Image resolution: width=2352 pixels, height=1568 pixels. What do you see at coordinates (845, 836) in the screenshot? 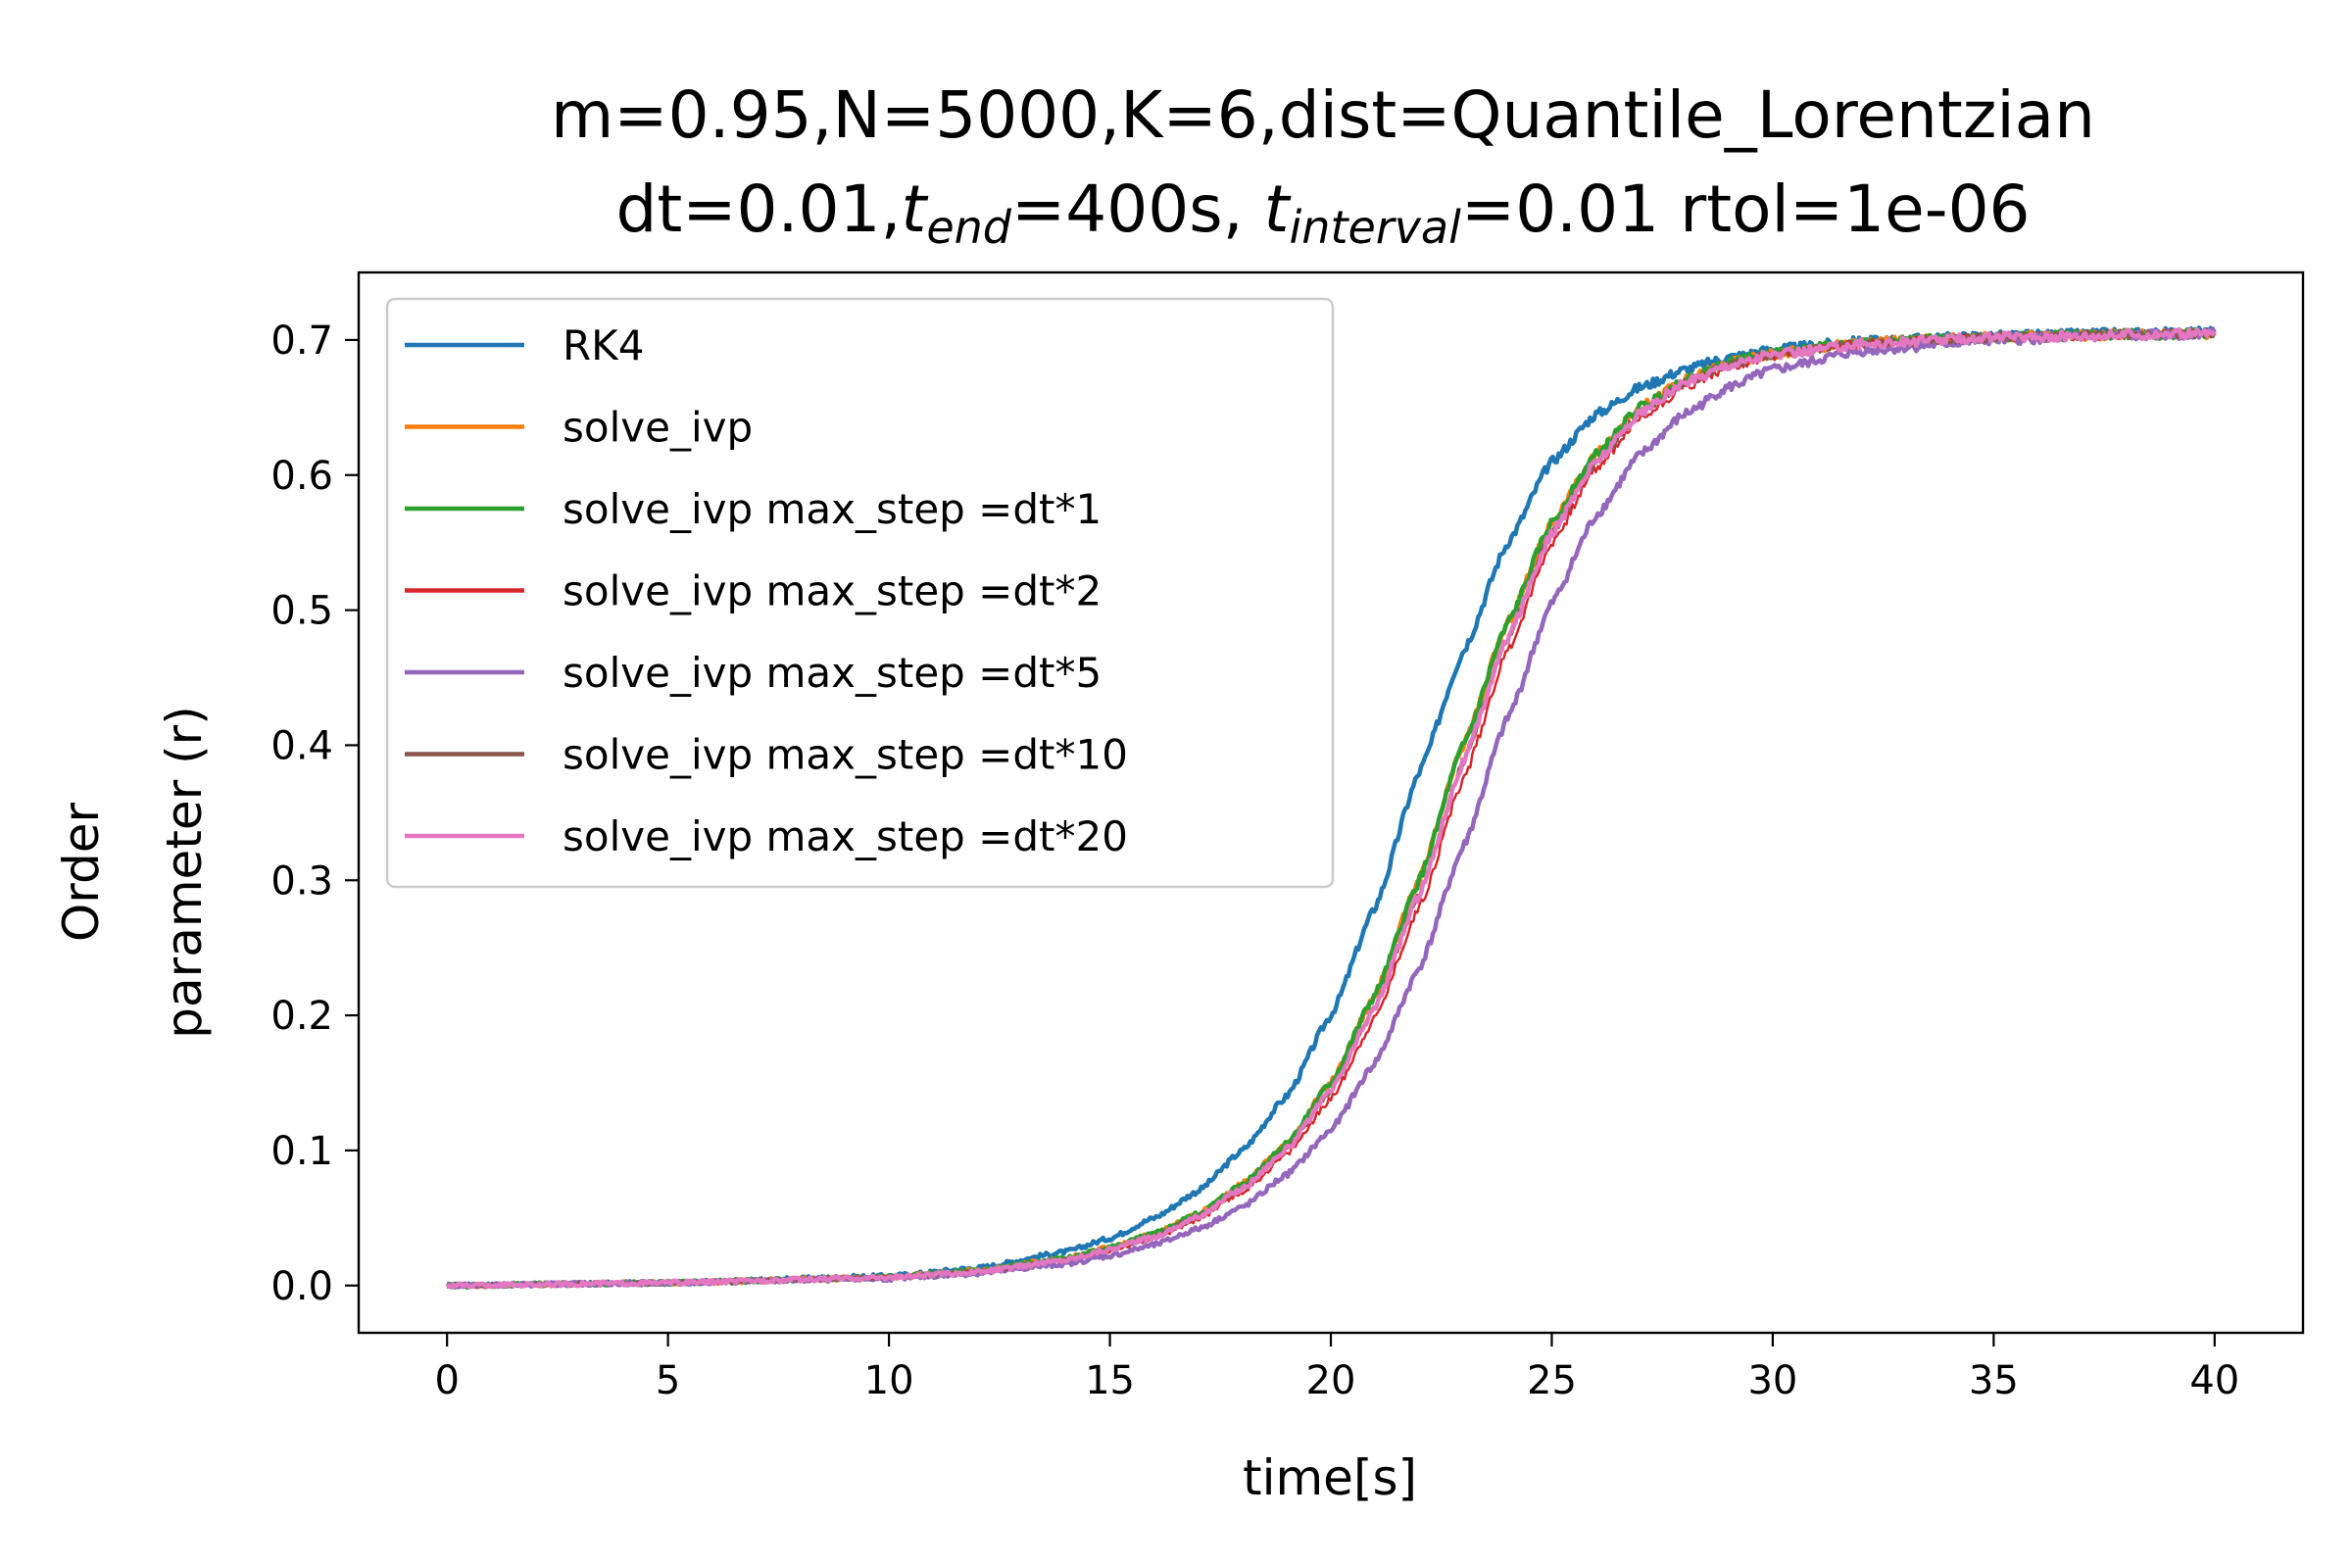
I see `legend-label-6: solve_ivp max_step =dt*20` at bounding box center [845, 836].